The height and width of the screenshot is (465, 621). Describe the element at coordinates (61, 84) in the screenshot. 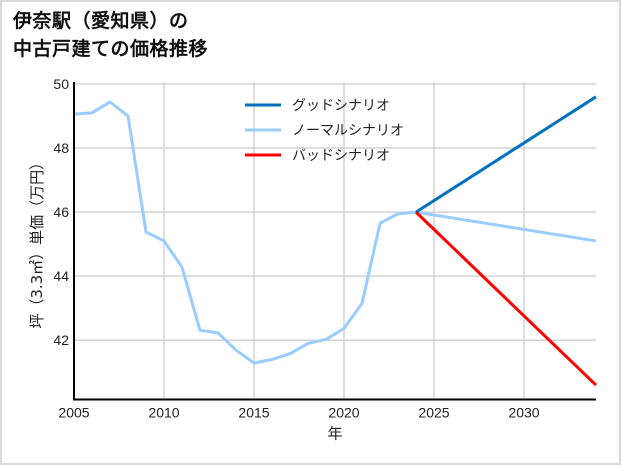

I see `y-tick-label: 50` at that location.